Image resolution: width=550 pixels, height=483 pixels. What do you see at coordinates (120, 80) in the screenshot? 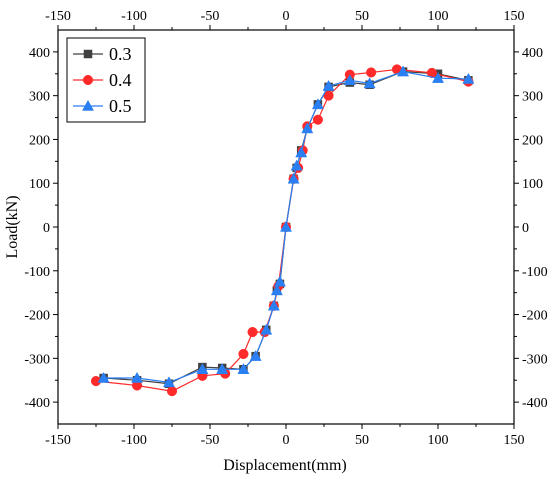
I see `legend-label: 0.4` at bounding box center [120, 80].